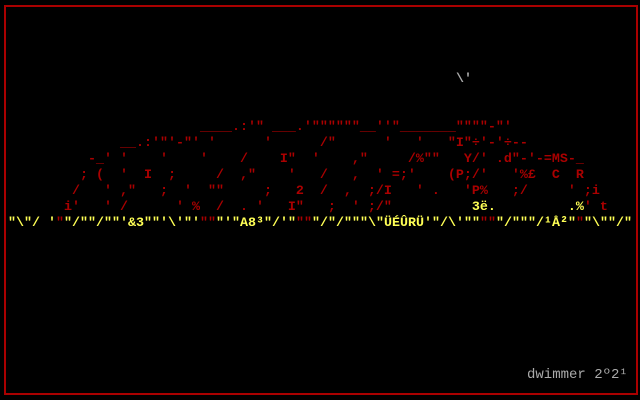 The width and height of the screenshot is (640, 400). I want to click on art-segment: i' ' / ' % / . ' I" ; ' ;/", so click(236, 207).